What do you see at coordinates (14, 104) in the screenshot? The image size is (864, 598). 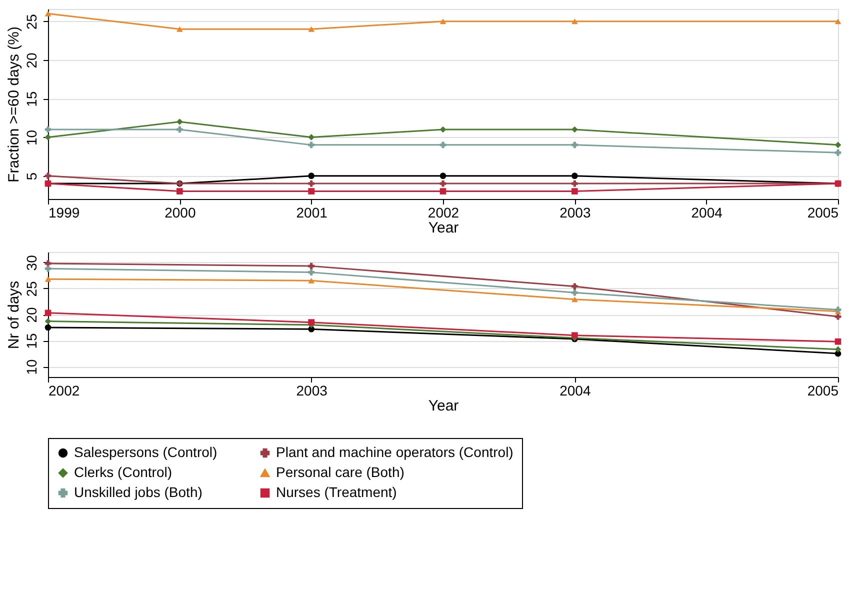 I see `y-axis-title: Fraction >=60 days (%)` at bounding box center [14, 104].